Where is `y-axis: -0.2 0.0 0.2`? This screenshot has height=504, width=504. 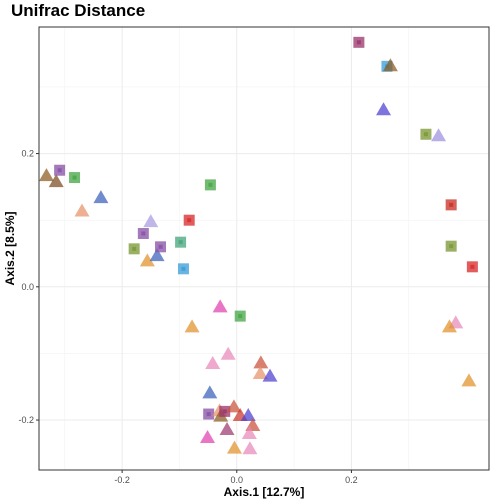
y-axis: -0.2 0.0 0.2 is located at coordinates (28, 287).